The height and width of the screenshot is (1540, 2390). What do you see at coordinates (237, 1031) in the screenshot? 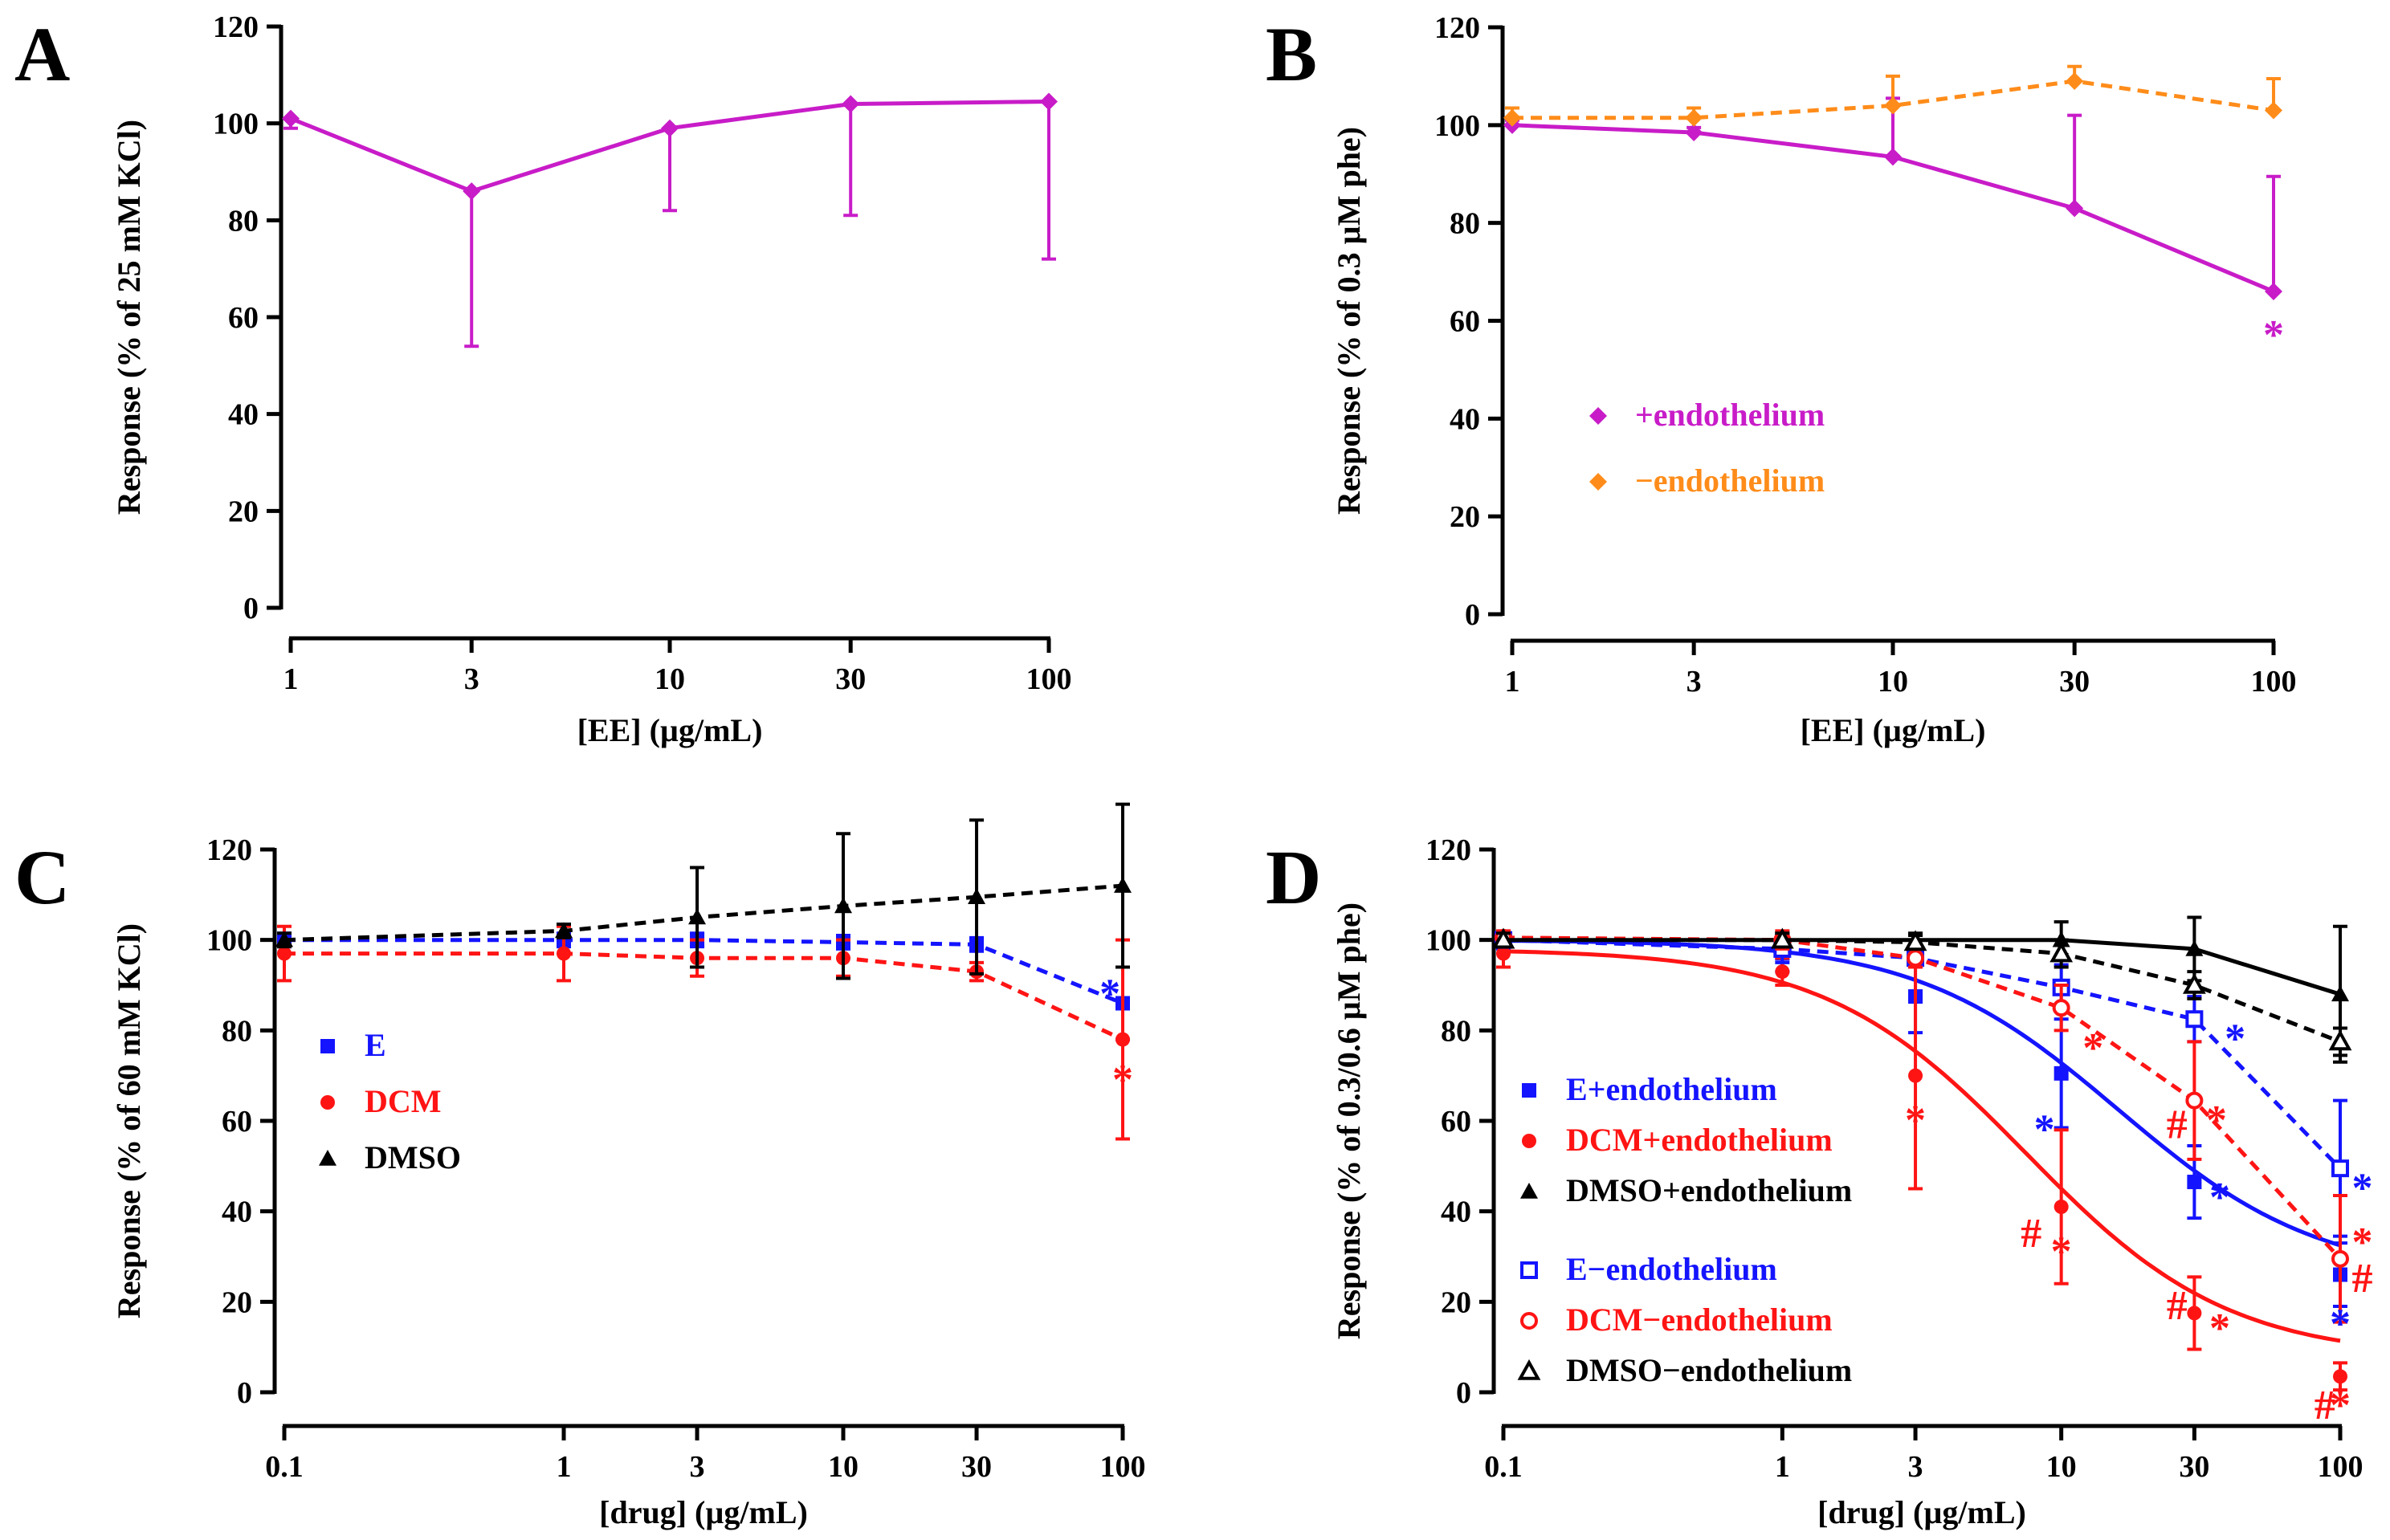
I see `y-tick-label: 80` at bounding box center [237, 1031].